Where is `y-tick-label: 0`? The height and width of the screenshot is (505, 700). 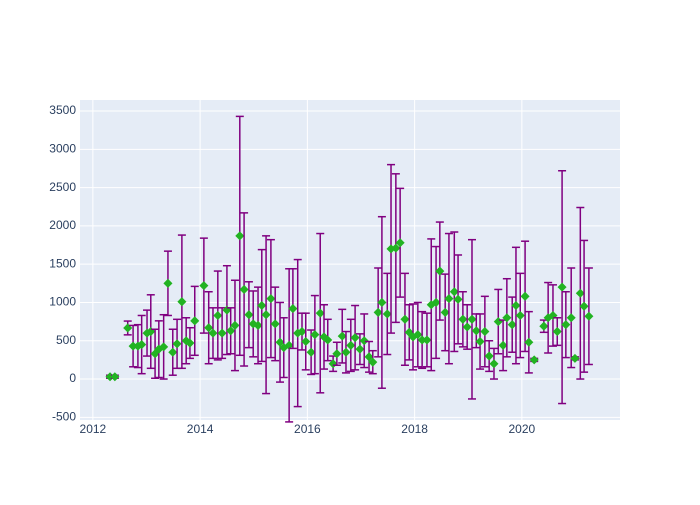 y-tick-label: 0 is located at coordinates (72, 378).